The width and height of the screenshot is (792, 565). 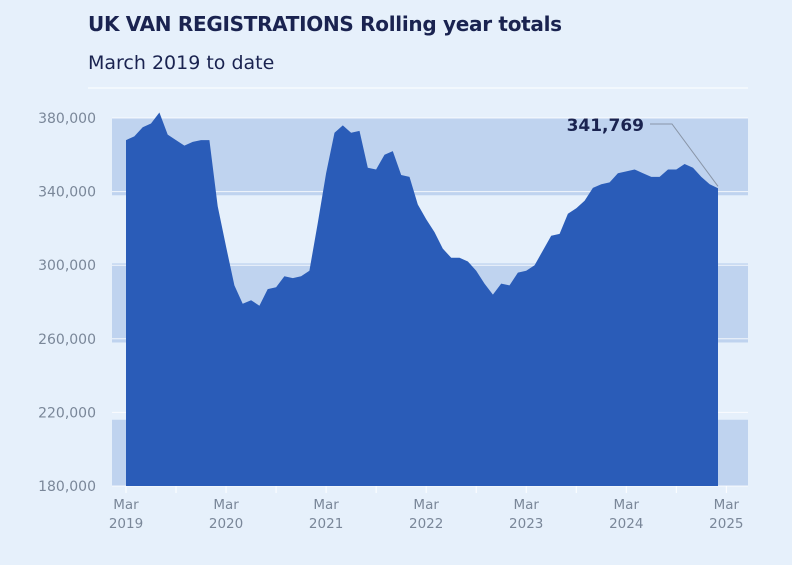 What do you see at coordinates (67, 119) in the screenshot?
I see `y-tick-label: 380,000` at bounding box center [67, 119].